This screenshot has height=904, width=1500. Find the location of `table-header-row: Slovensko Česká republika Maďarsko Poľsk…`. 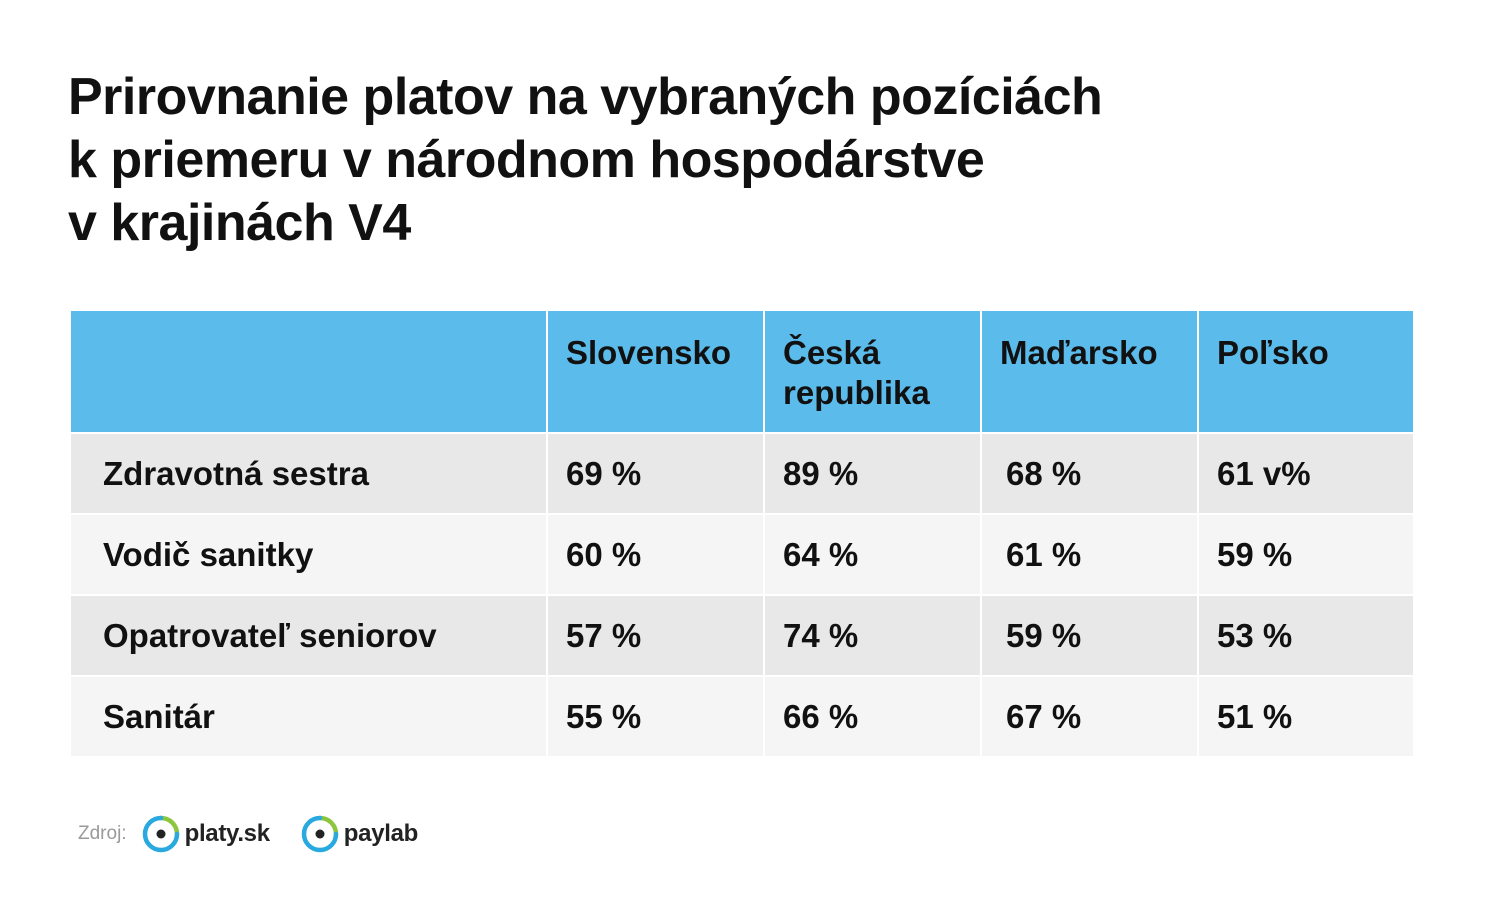

table-header-row: Slovensko Česká republika Maďarsko Poľsk… is located at coordinates (742, 371).